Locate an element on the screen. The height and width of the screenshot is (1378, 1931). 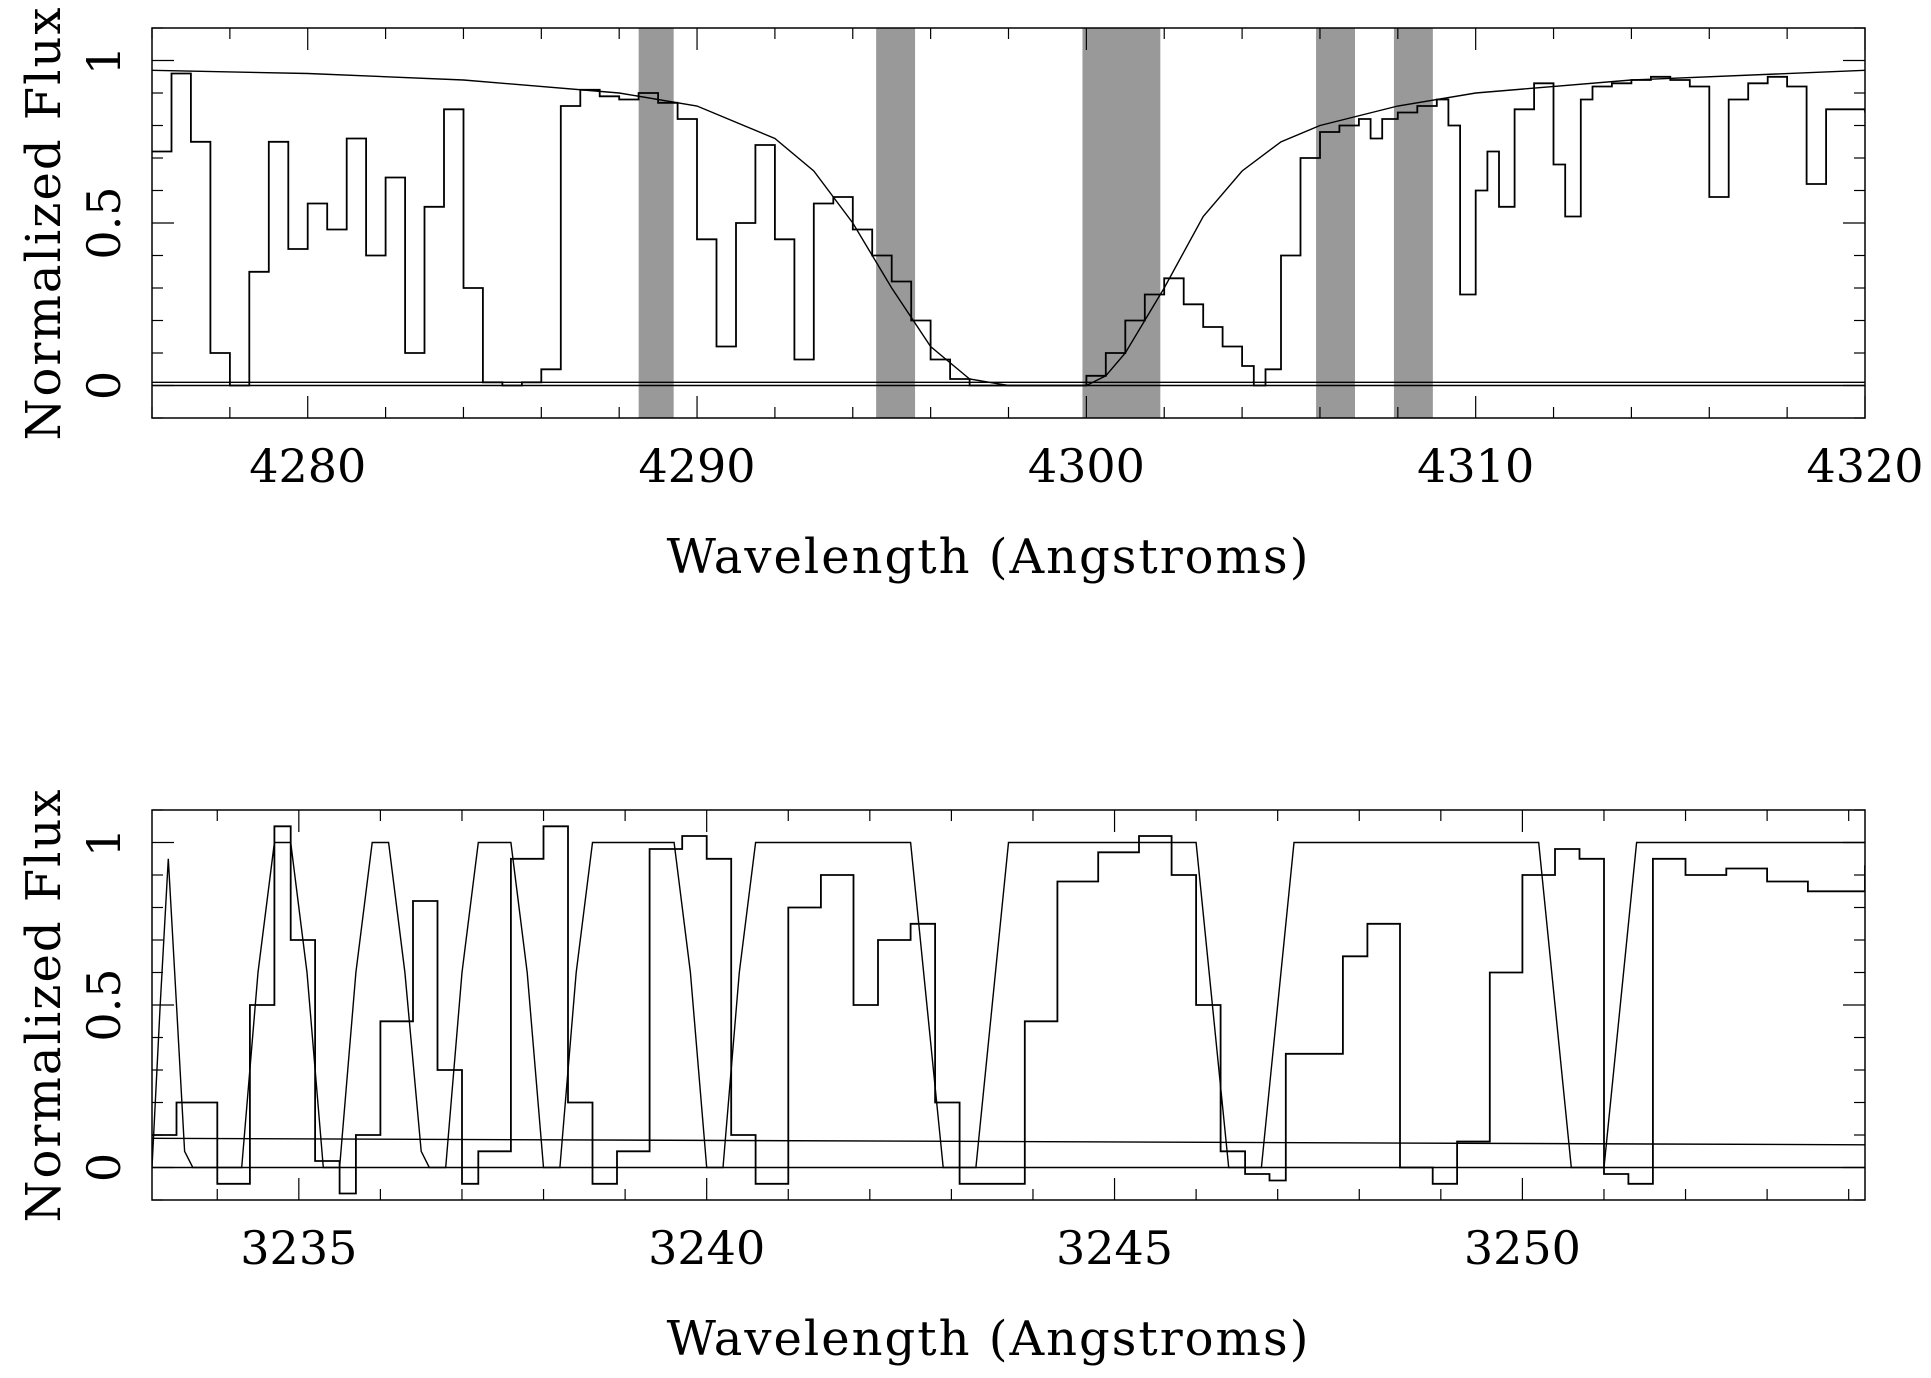
x-tick-label: 4280 is located at coordinates (307, 466).